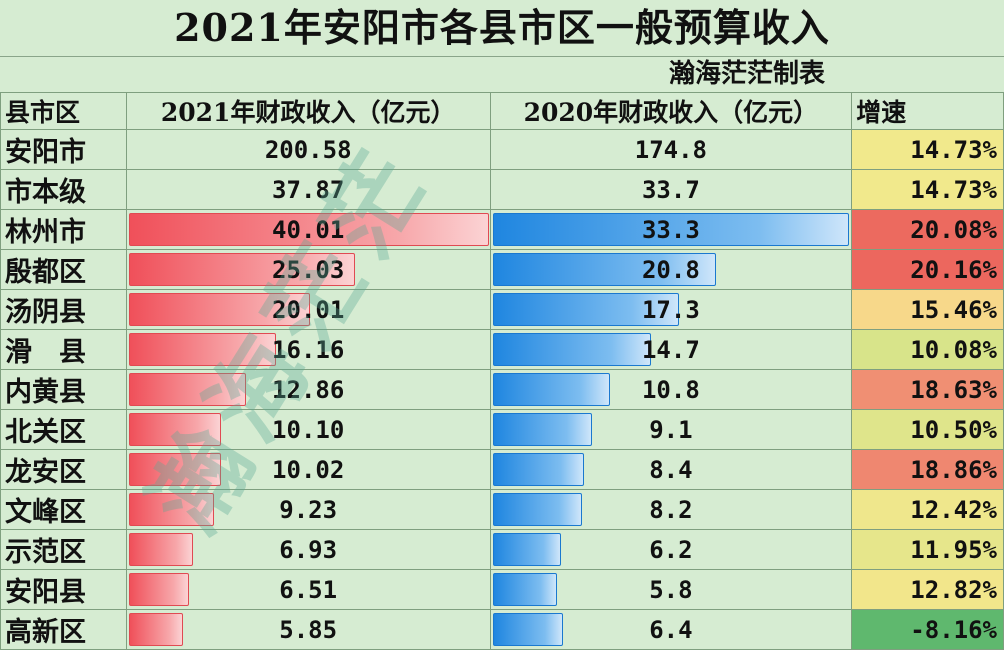 The width and height of the screenshot is (1004, 650). I want to click on cell-growth: 12.82%, so click(927, 589).